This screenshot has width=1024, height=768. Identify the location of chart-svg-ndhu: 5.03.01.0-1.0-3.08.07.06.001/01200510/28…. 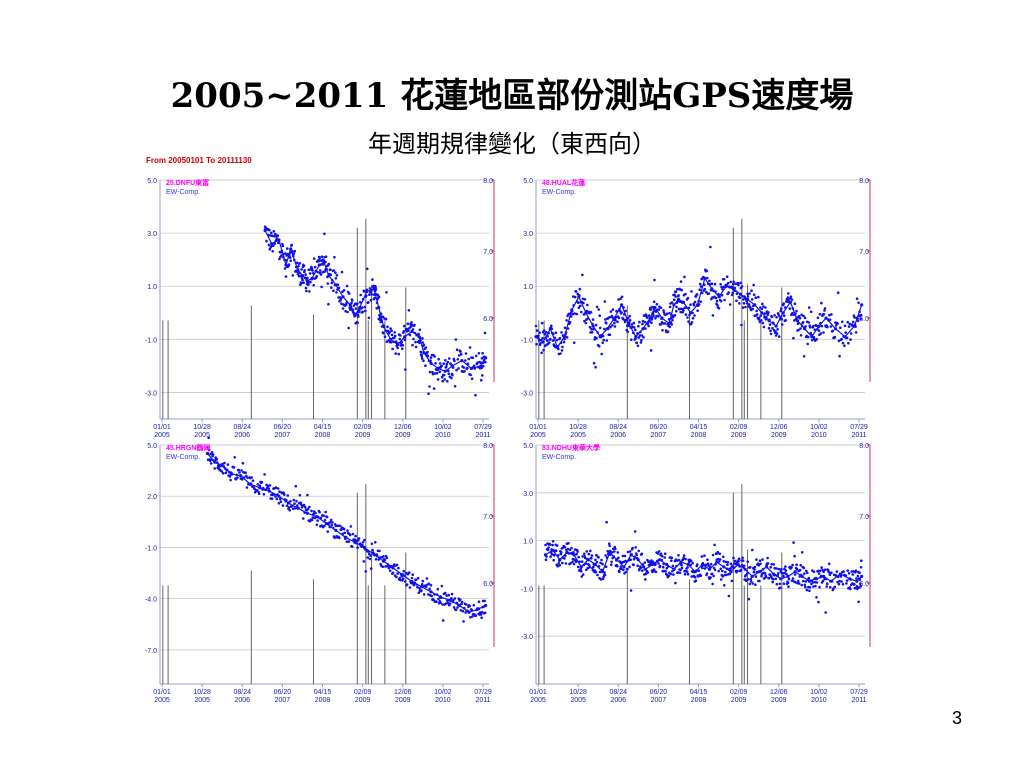
(696, 573).